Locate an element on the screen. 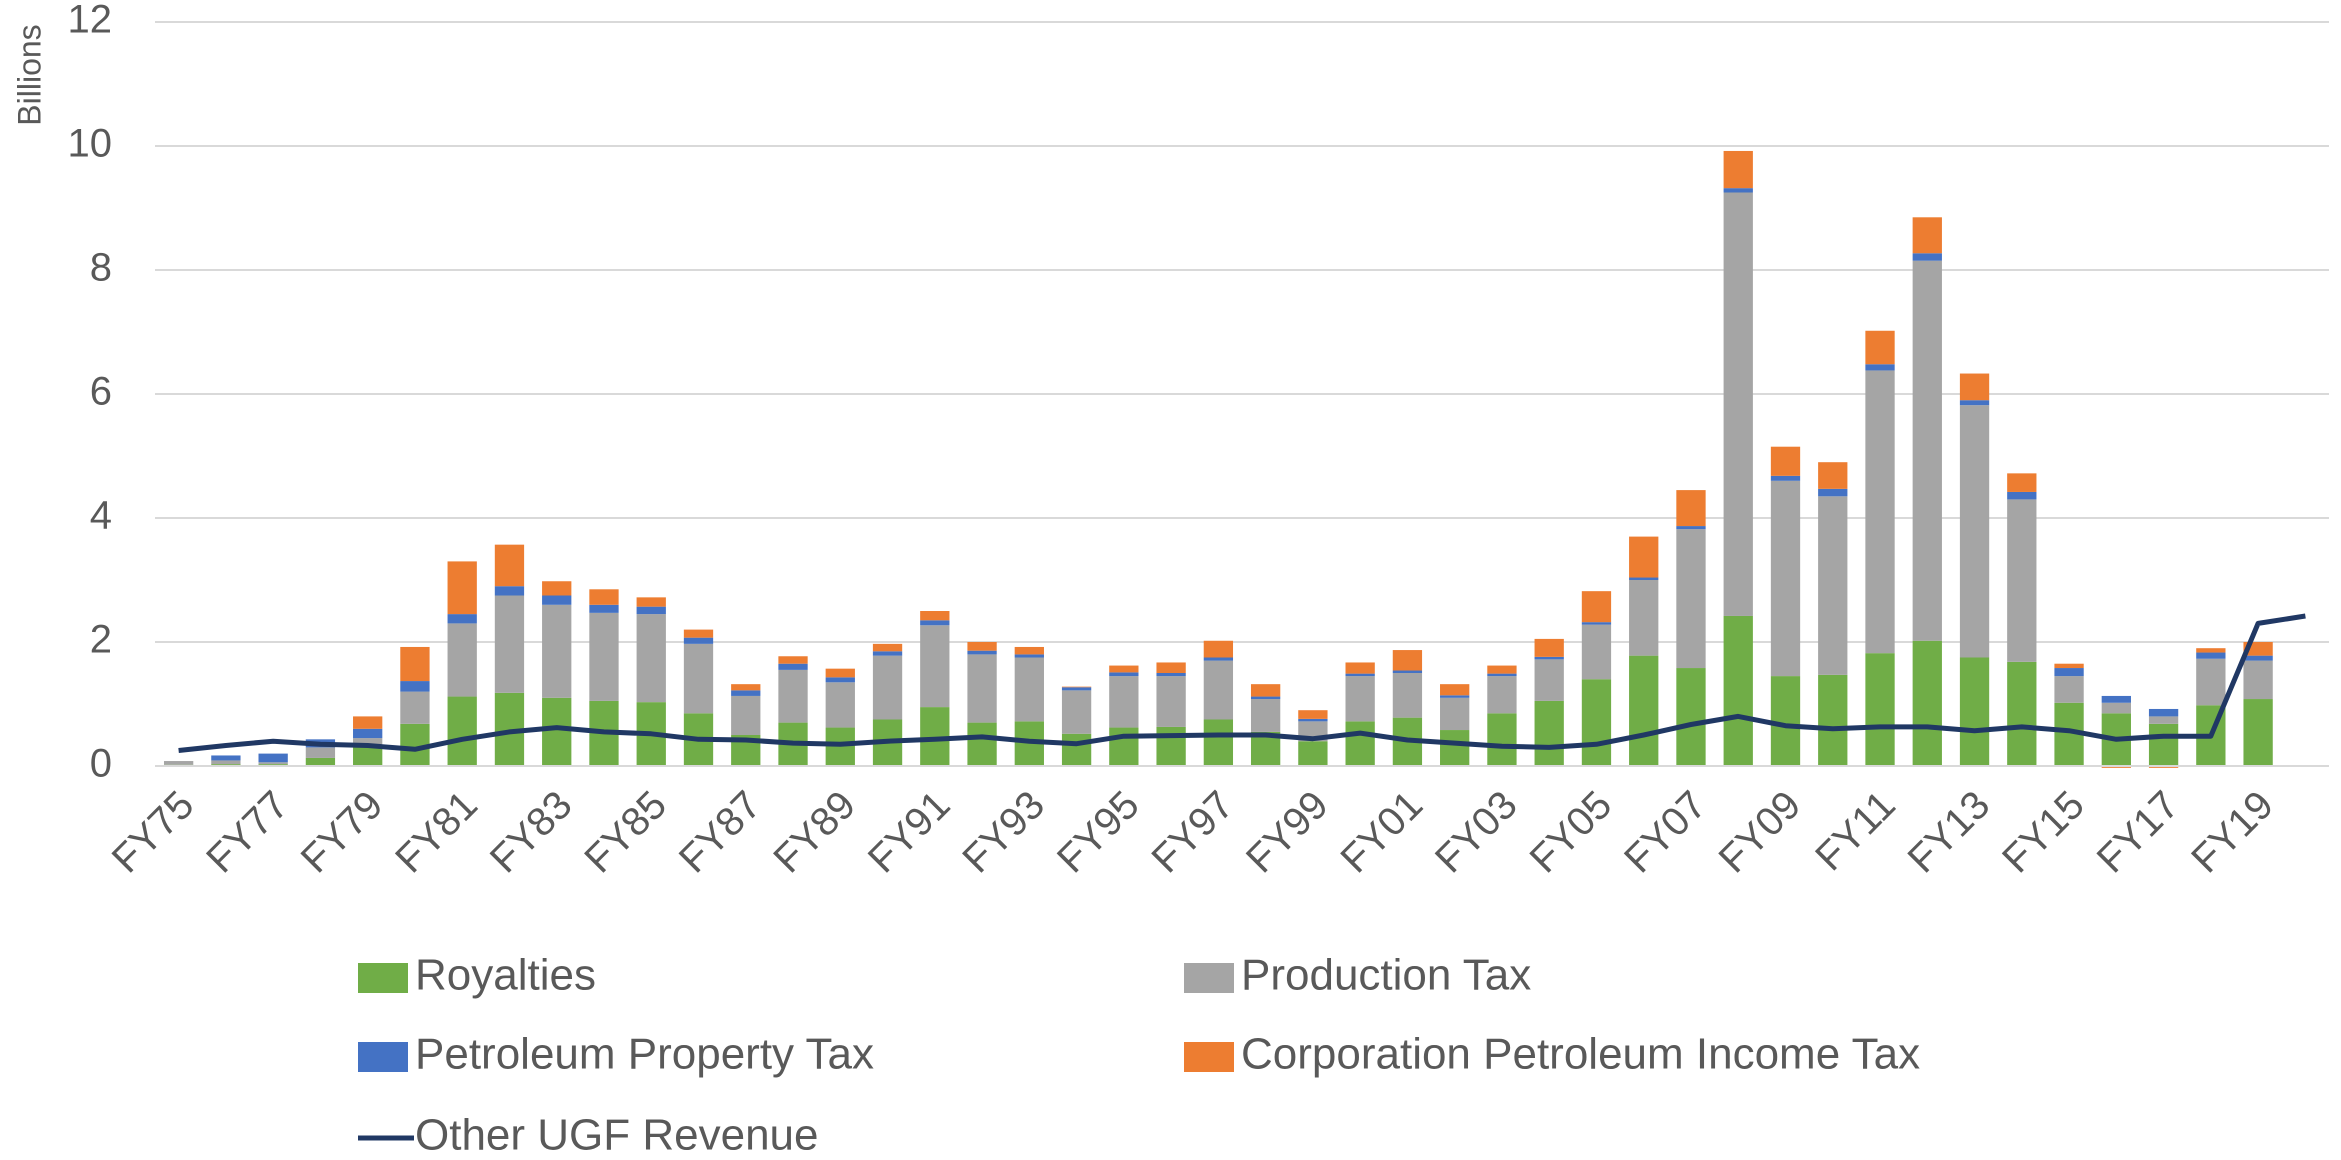 The width and height of the screenshot is (2341, 1160). legend-label: Production Tax is located at coordinates (1386, 975).